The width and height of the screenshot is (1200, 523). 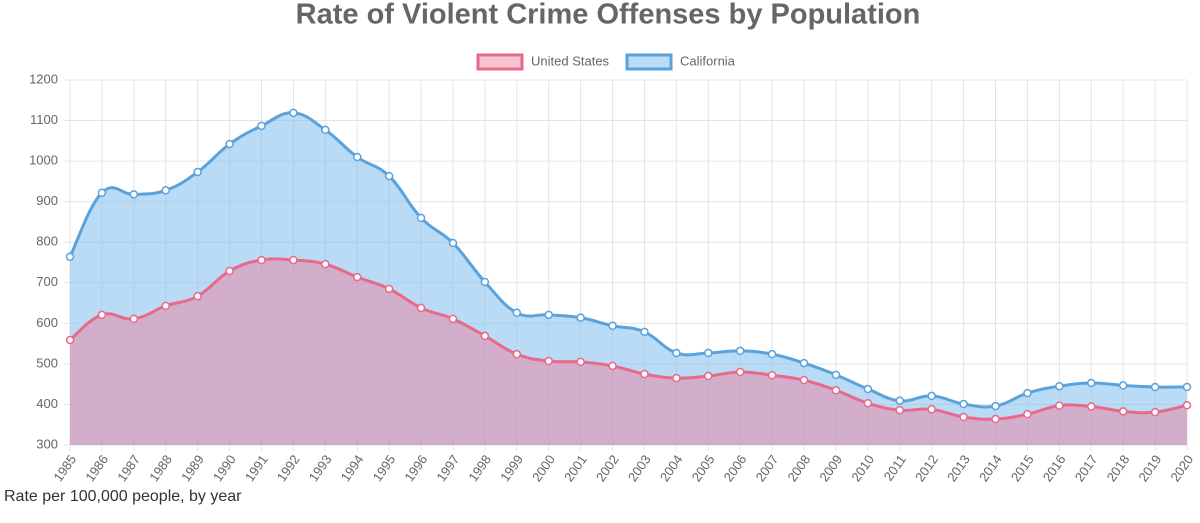 What do you see at coordinates (47, 322) in the screenshot?
I see `y-tick-label: 600` at bounding box center [47, 322].